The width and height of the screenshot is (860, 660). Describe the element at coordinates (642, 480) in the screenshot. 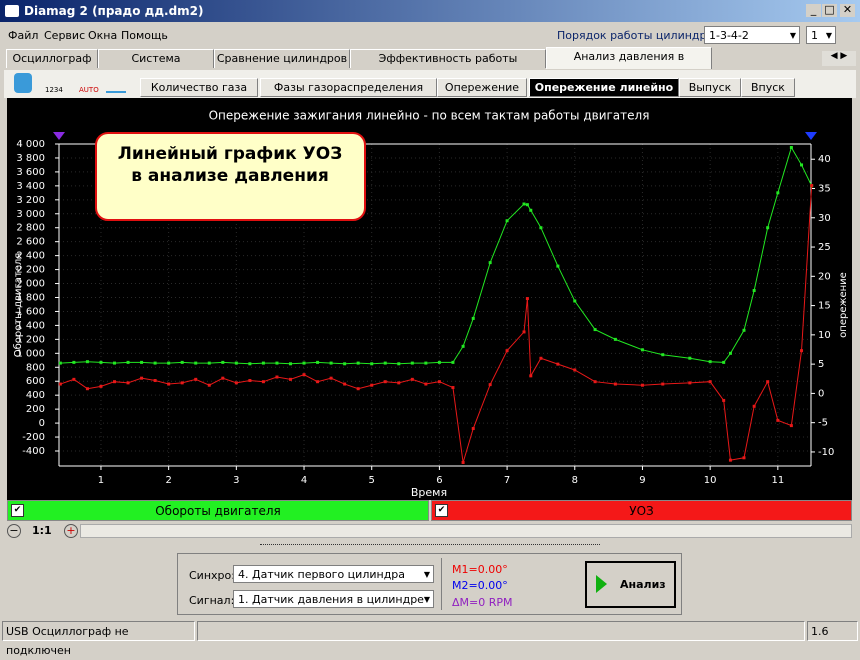

I see `x-tick-label: 9` at that location.